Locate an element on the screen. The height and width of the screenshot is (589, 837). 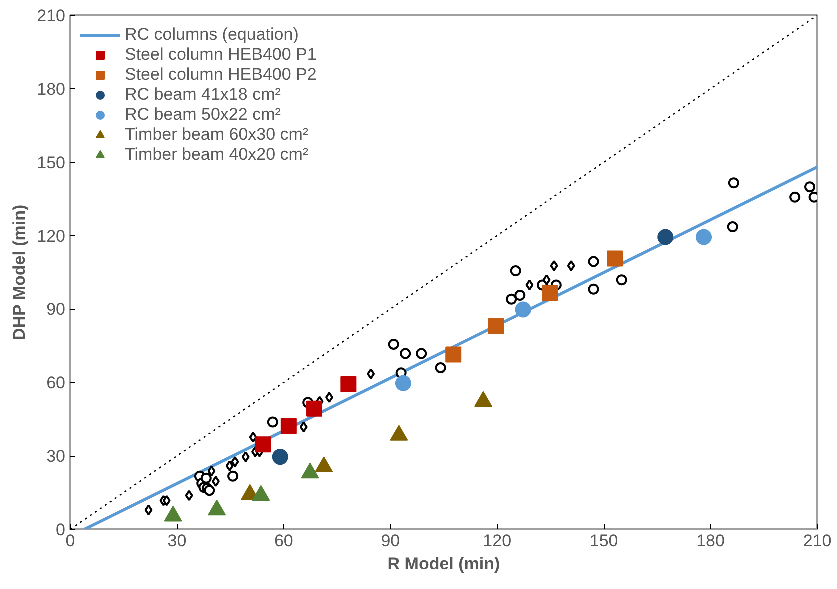
x-tick-label: 180 is located at coordinates (710, 541).